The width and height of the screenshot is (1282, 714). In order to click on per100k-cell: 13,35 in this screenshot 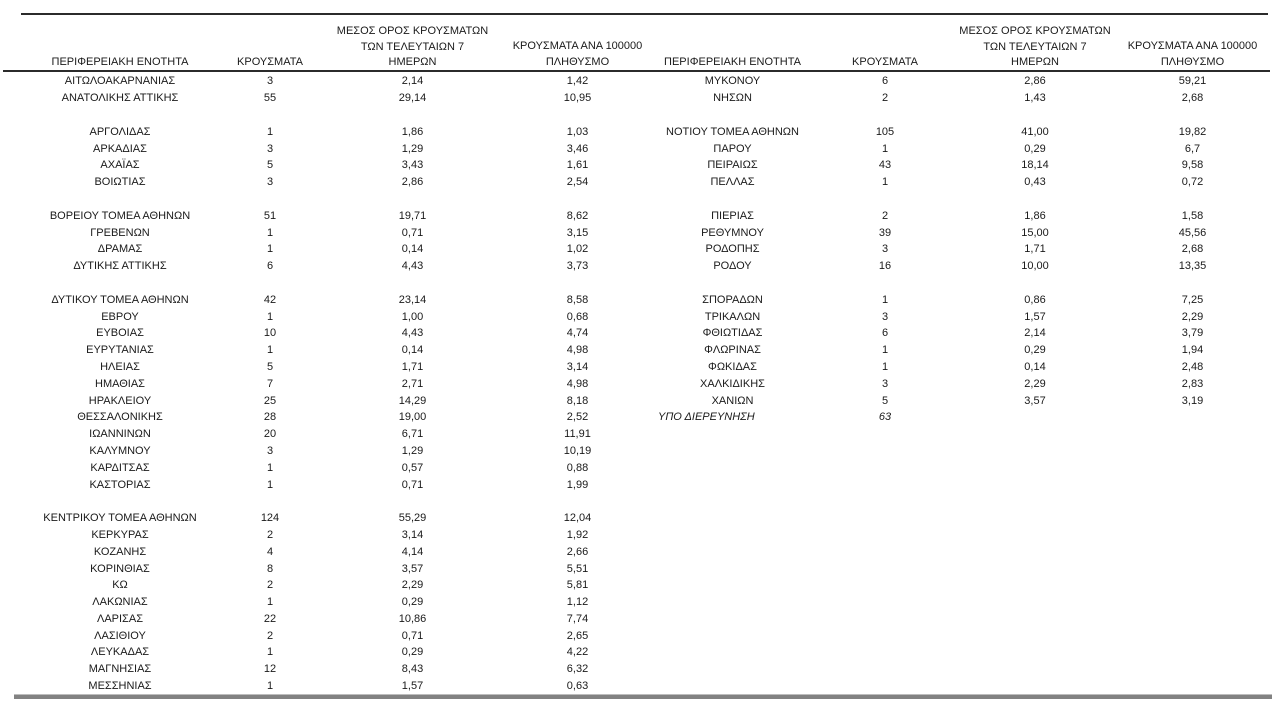, I will do `click(1192, 266)`.